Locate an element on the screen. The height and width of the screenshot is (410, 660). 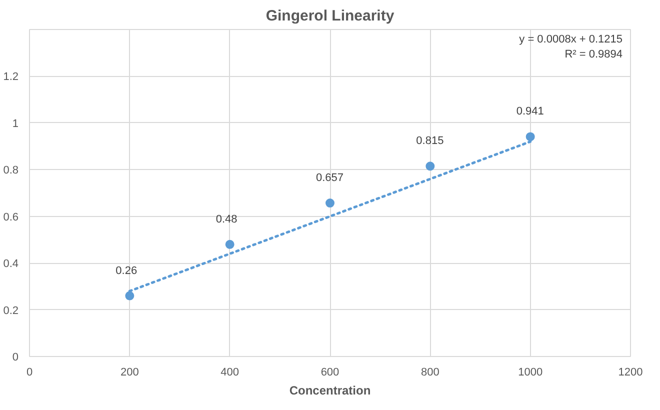
y-tick-label: 0.8 is located at coordinates (11, 170).